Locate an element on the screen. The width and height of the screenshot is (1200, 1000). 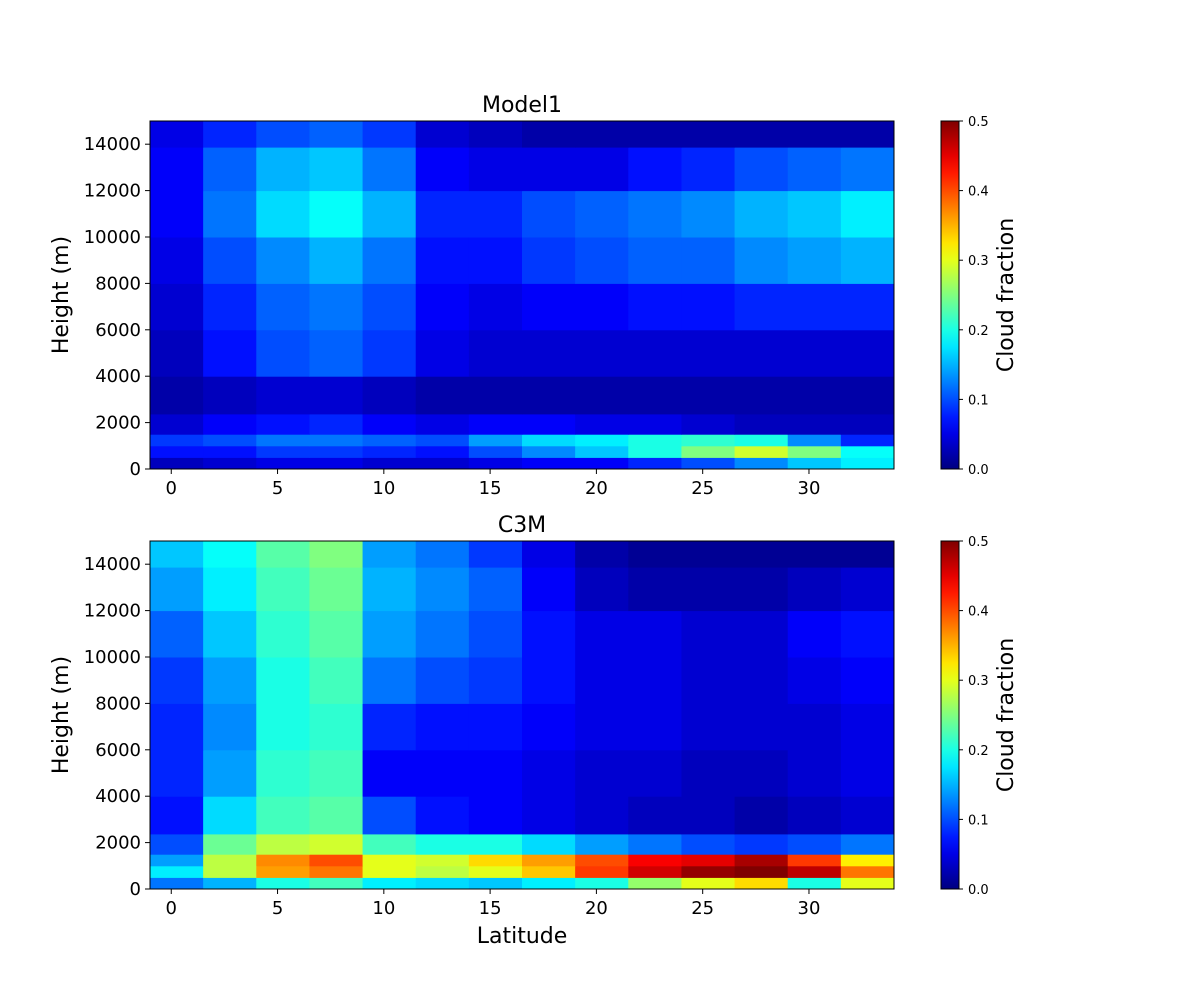
colorbar: 0.0 0.1 0.2 0.3 0.4 0.5 Cloud fraction is located at coordinates (979, 296).